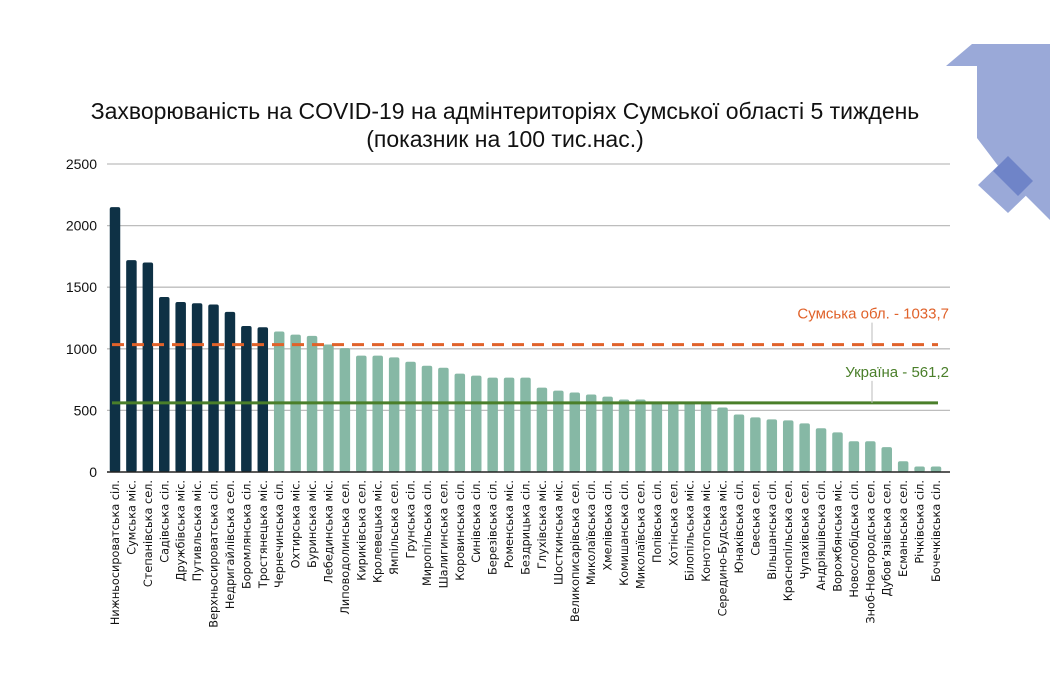 The width and height of the screenshot is (1050, 700). I want to click on x-tick-label: Попівська сіл., so click(657, 521).